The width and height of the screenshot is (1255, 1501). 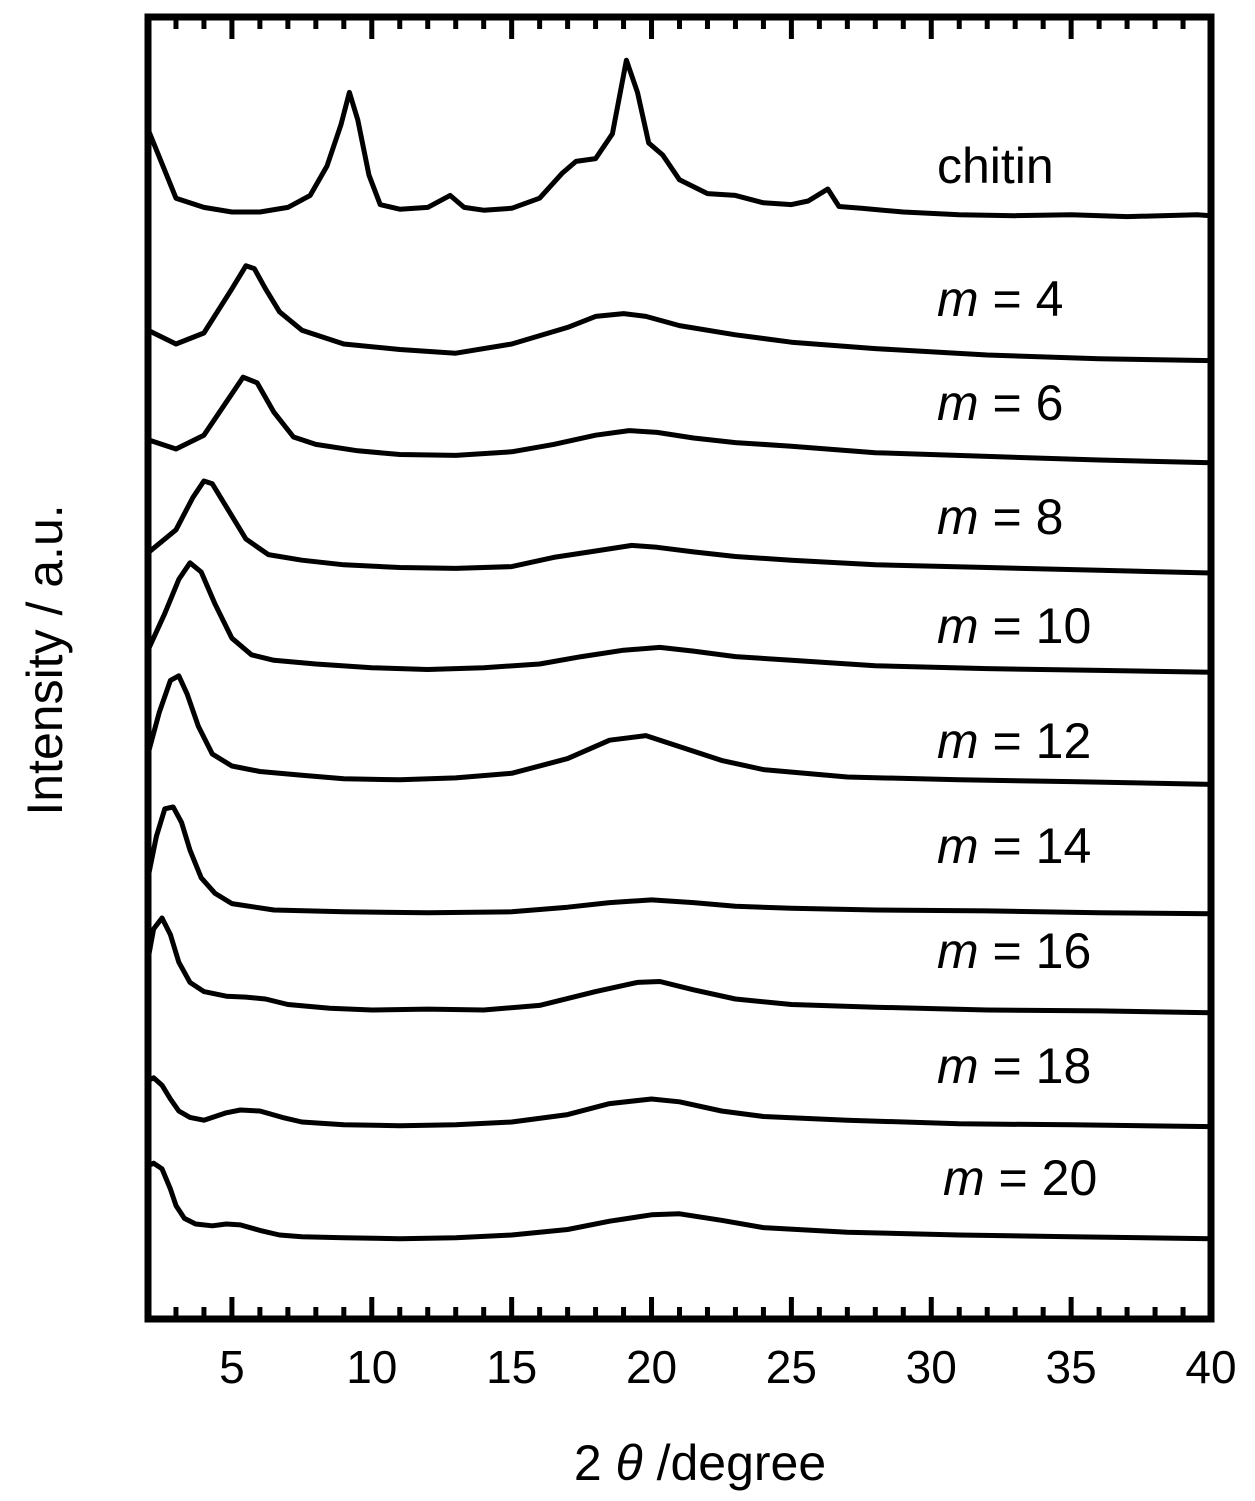 I want to click on y-axis-title: Intensity / a.u., so click(x=45, y=659).